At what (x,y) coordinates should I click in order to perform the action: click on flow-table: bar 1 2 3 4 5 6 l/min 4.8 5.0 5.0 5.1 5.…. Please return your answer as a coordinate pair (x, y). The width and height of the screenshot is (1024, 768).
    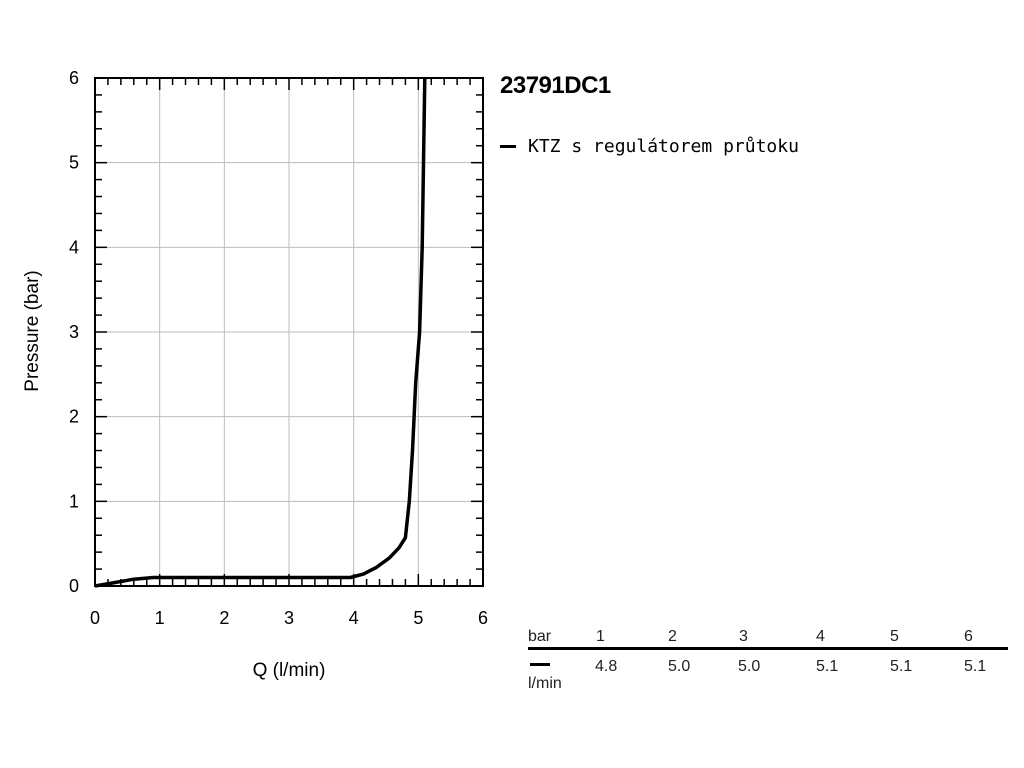
    Looking at the image, I should click on (768, 663).